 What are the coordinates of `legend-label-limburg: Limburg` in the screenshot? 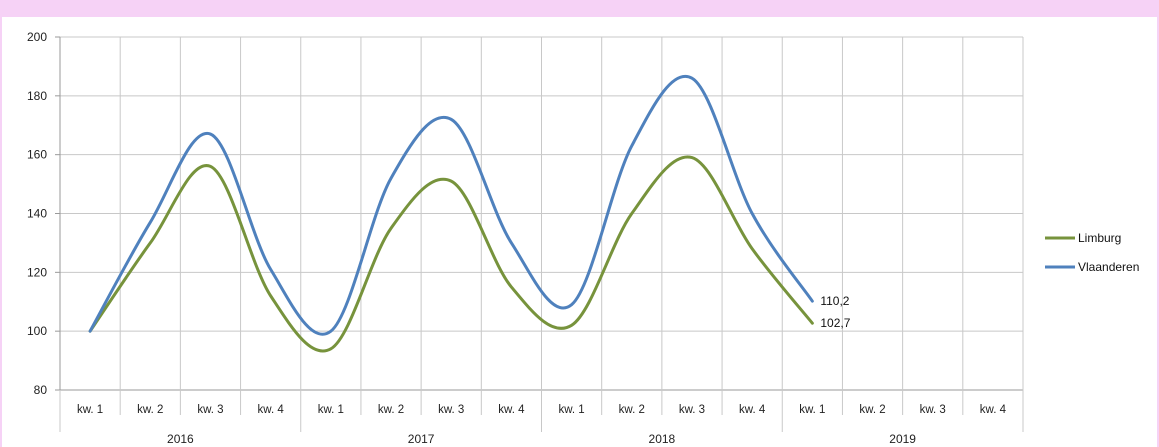 It's located at (1099, 238).